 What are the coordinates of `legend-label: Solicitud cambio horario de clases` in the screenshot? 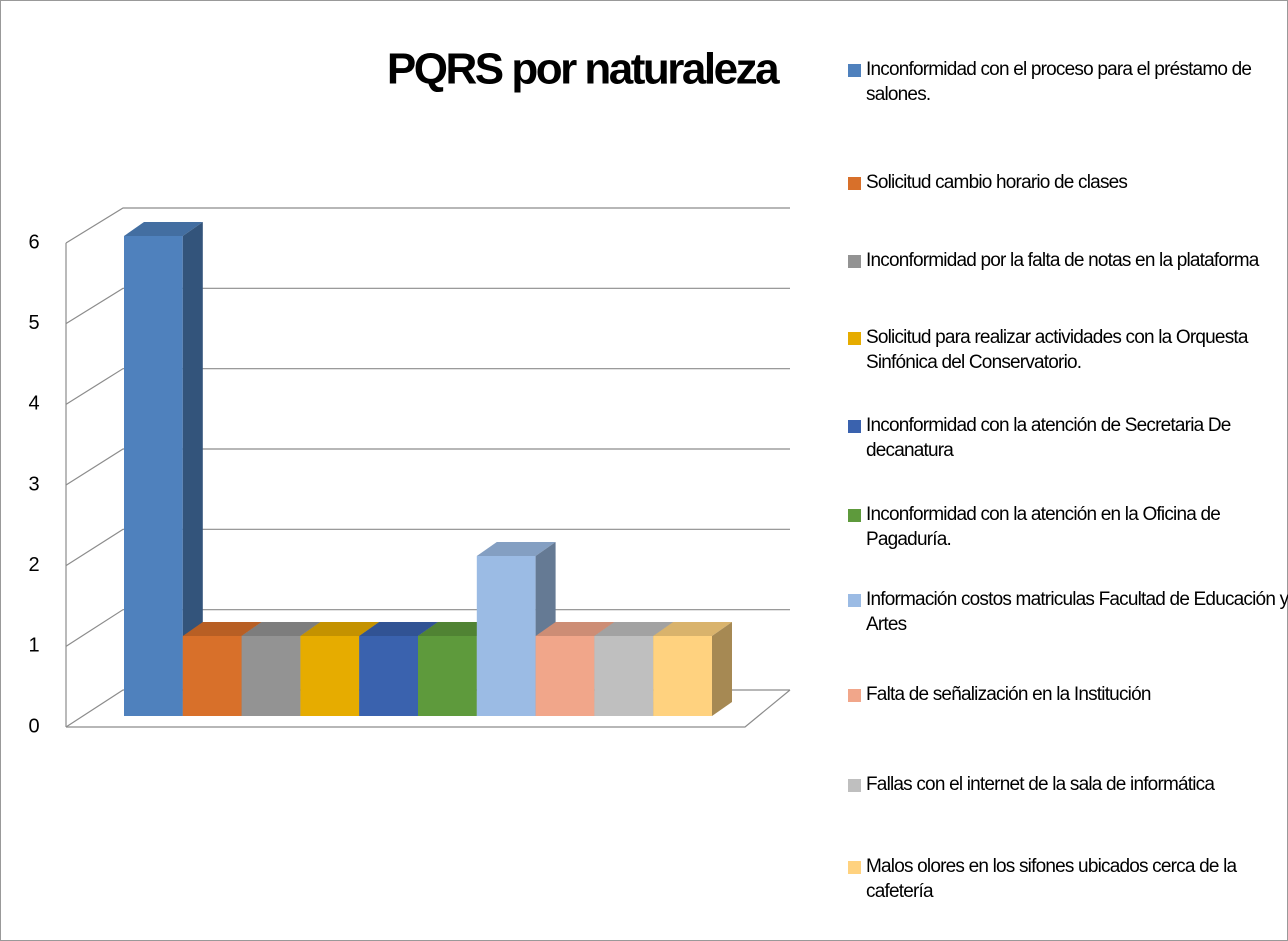 It's located at (997, 182).